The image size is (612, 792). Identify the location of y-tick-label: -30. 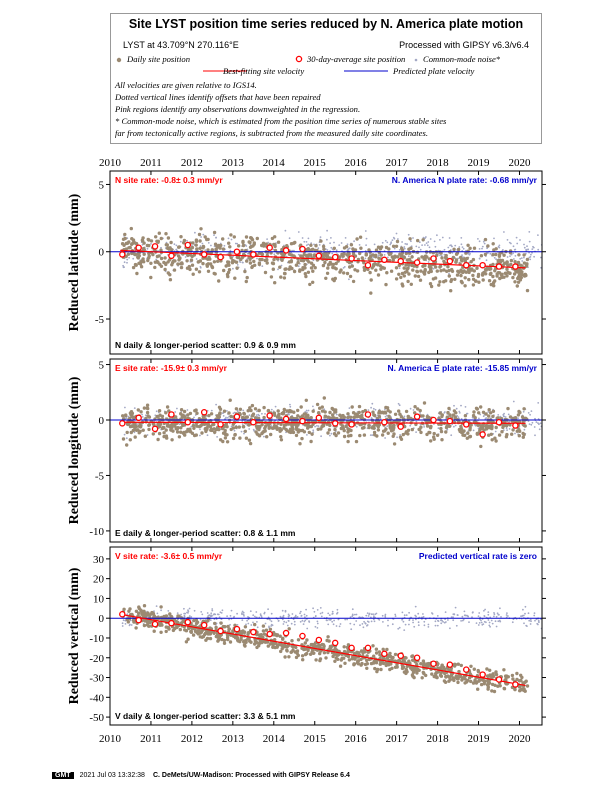
(96, 679).